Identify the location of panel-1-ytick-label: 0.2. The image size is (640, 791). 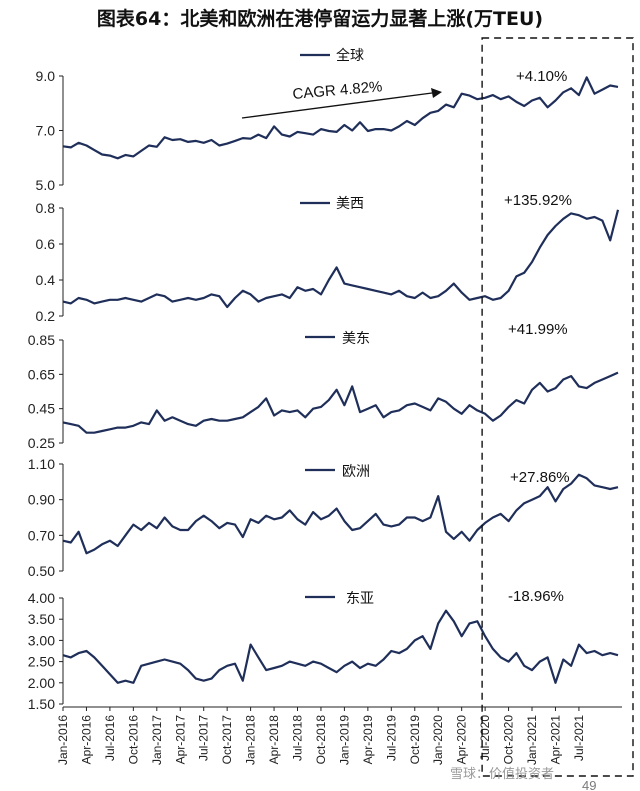
(46, 316).